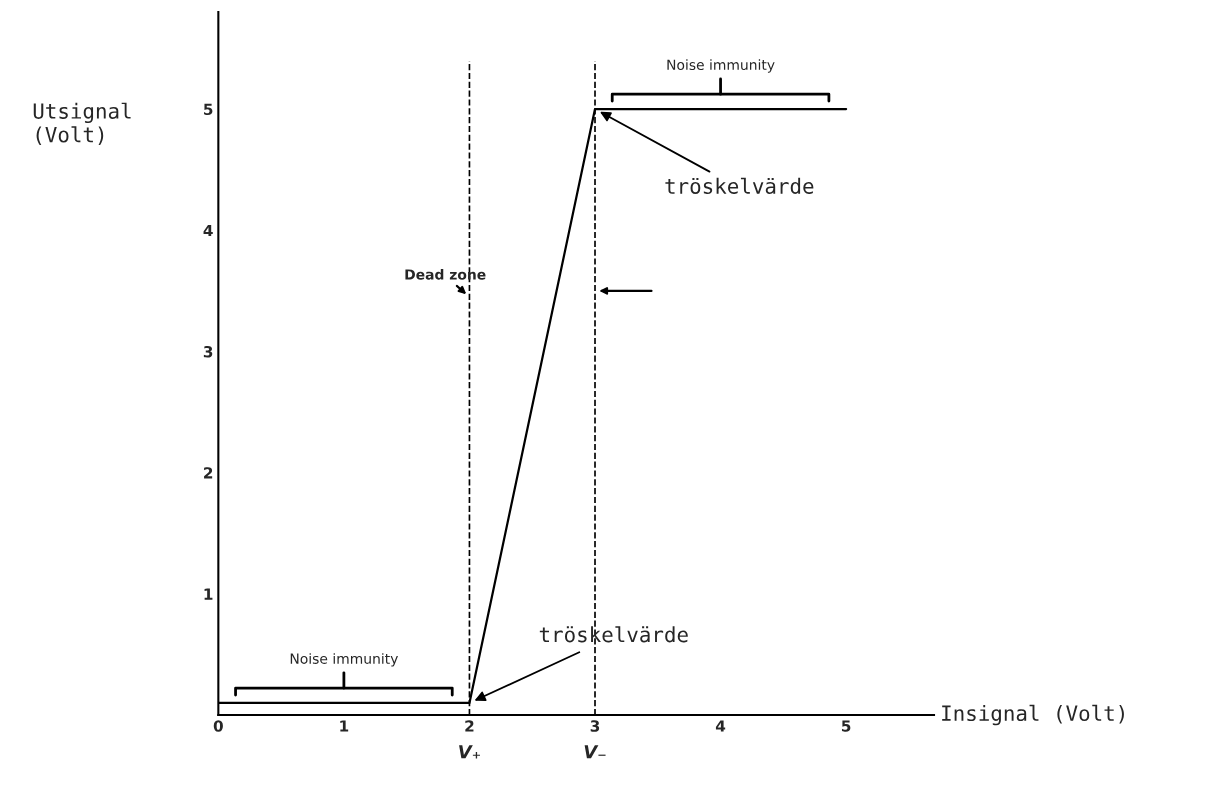 This screenshot has width=1213, height=808. Describe the element at coordinates (595, 726) in the screenshot. I see `x-tick-label: 3` at that location.